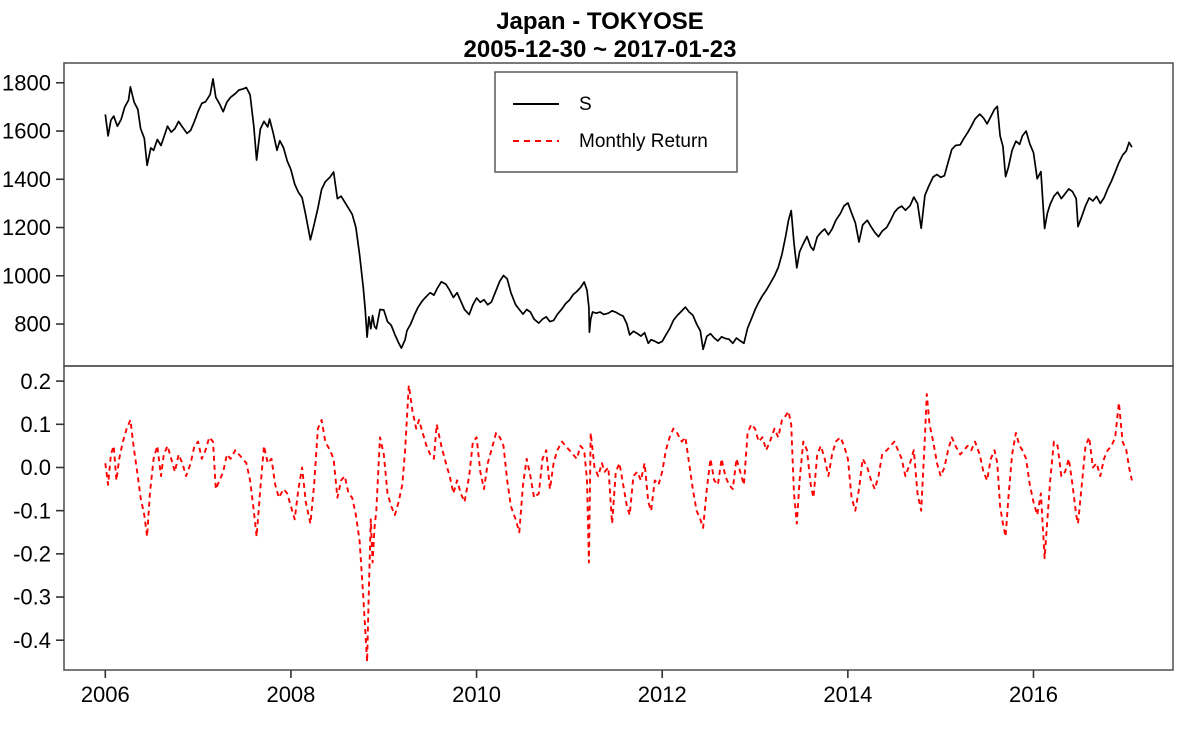 This screenshot has height=748, width=1200. Describe the element at coordinates (600, 21) in the screenshot. I see `chart-title: Japan - TOKYOSE` at that location.